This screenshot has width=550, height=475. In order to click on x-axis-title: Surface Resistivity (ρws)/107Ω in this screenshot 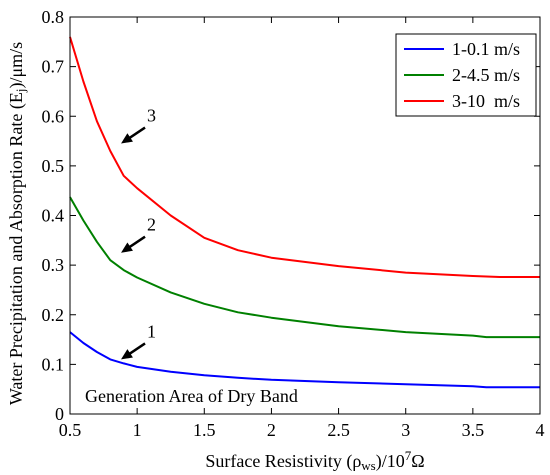, I will do `click(314, 461)`.